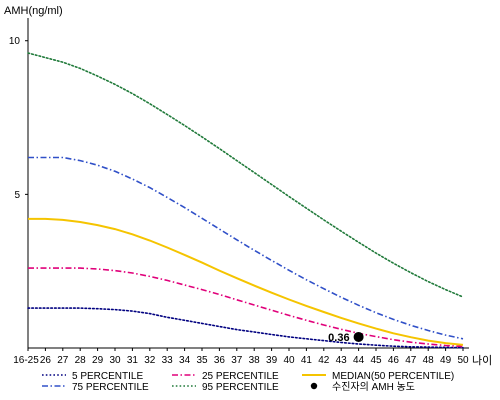 The image size is (500, 400). Describe the element at coordinates (411, 360) in the screenshot. I see `x-tick-label: 47` at that location.